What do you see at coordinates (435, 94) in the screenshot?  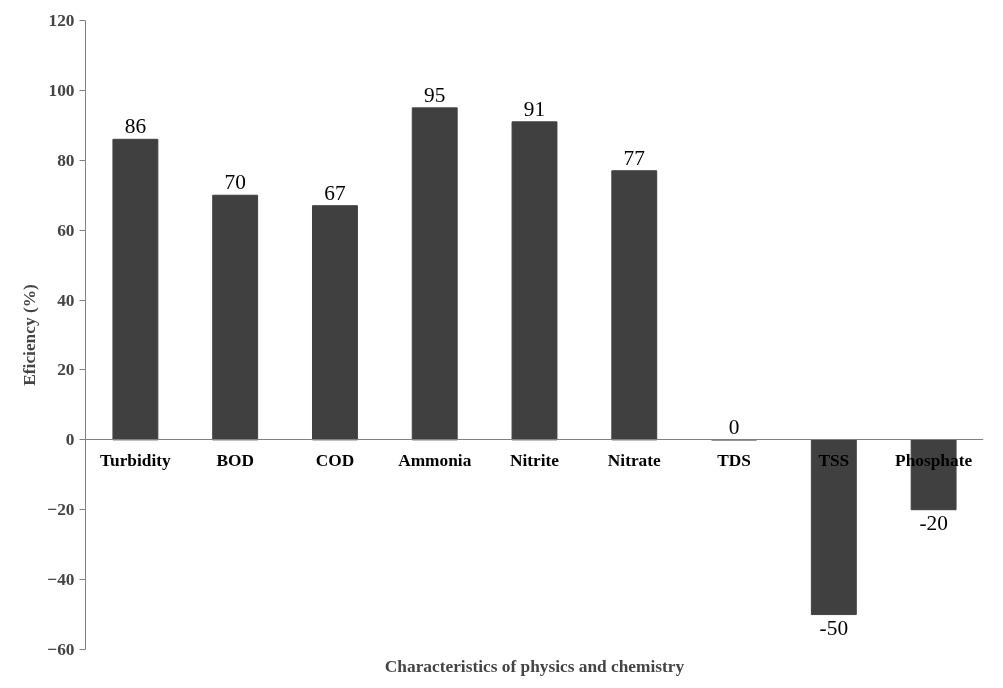 I see `data-label: 95` at bounding box center [435, 94].